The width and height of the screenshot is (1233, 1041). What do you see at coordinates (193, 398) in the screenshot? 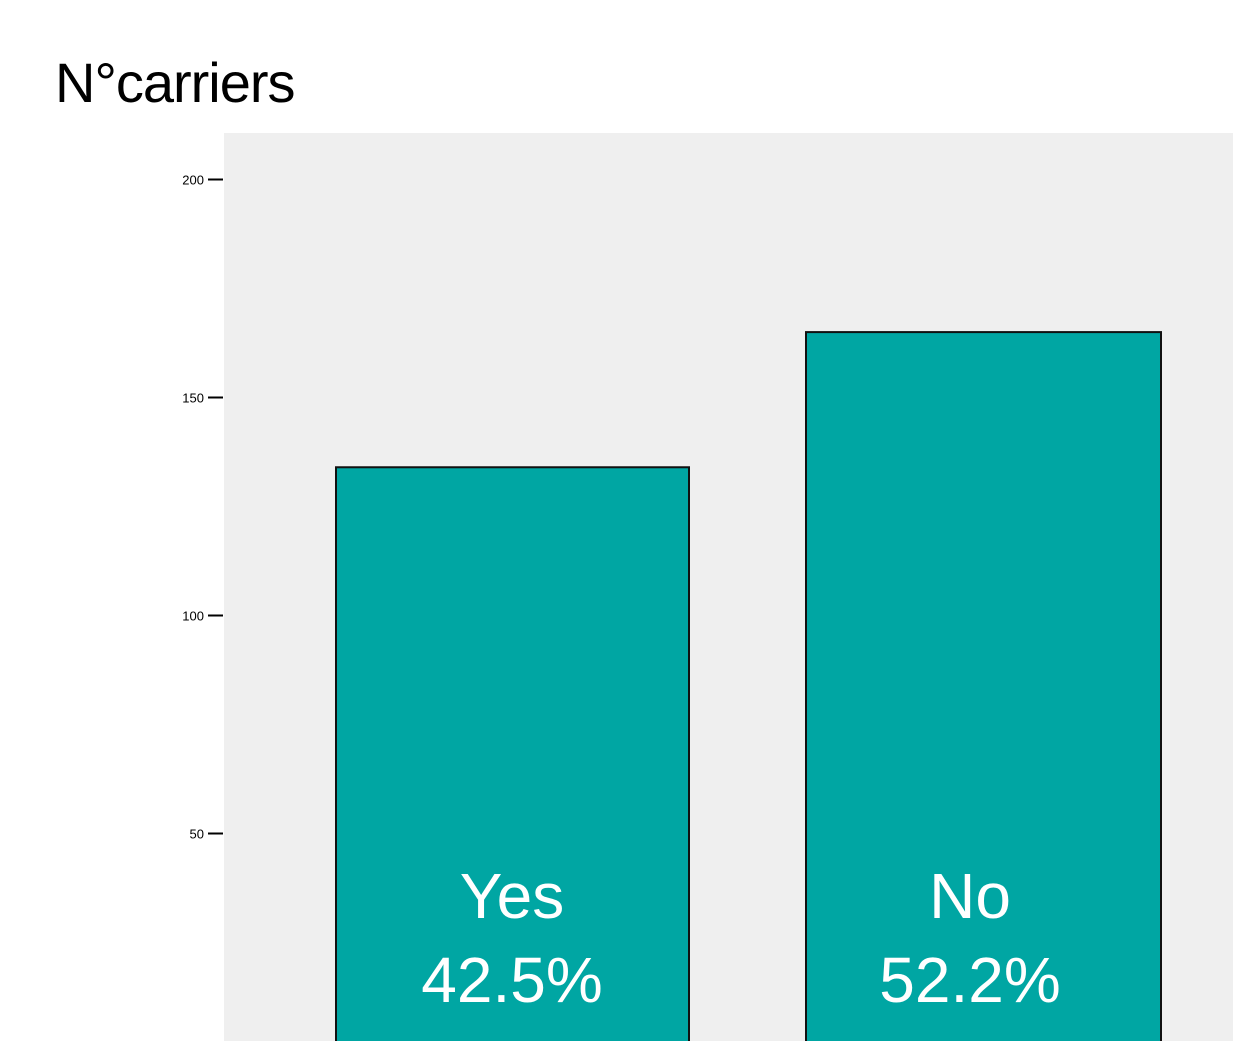
I see `y-tick-label: 150` at bounding box center [193, 398].